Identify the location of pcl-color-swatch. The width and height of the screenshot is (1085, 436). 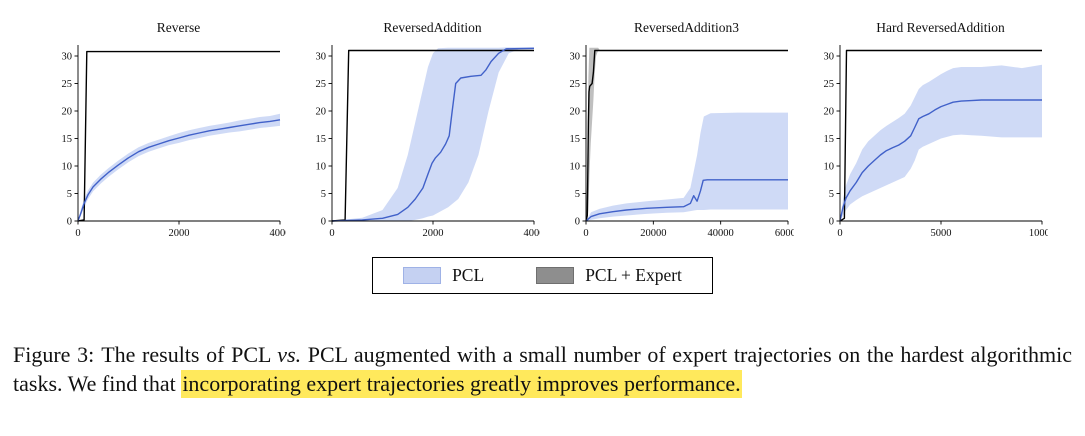
(422, 275).